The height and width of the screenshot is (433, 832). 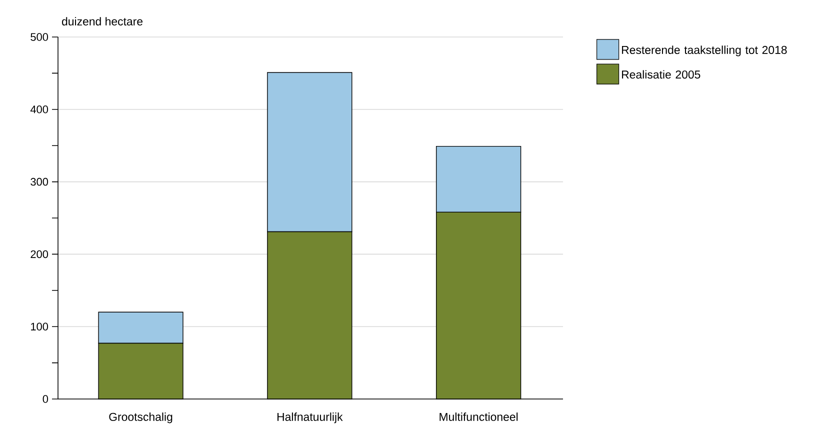 What do you see at coordinates (102, 21) in the screenshot?
I see `y-axis-title: duizend hectare` at bounding box center [102, 21].